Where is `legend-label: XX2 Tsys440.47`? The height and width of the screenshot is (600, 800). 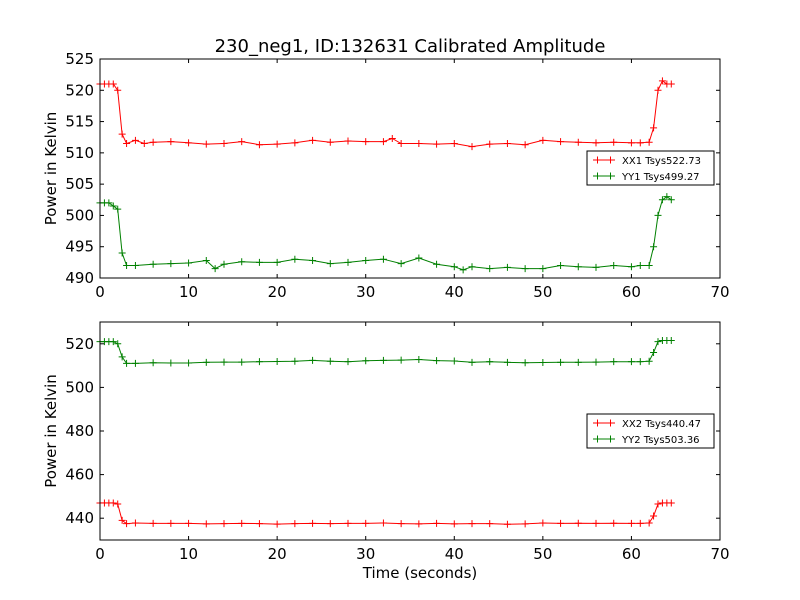
legend-label: XX2 Tsys440.47 is located at coordinates (661, 424).